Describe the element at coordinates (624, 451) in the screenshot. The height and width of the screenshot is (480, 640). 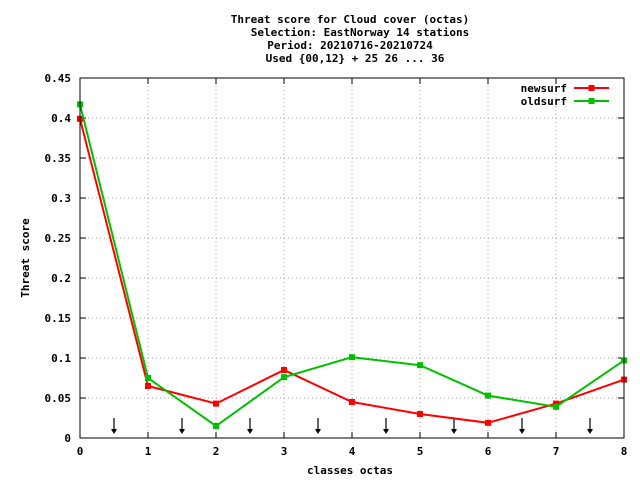
I see `x-tick-label: 8` at that location.